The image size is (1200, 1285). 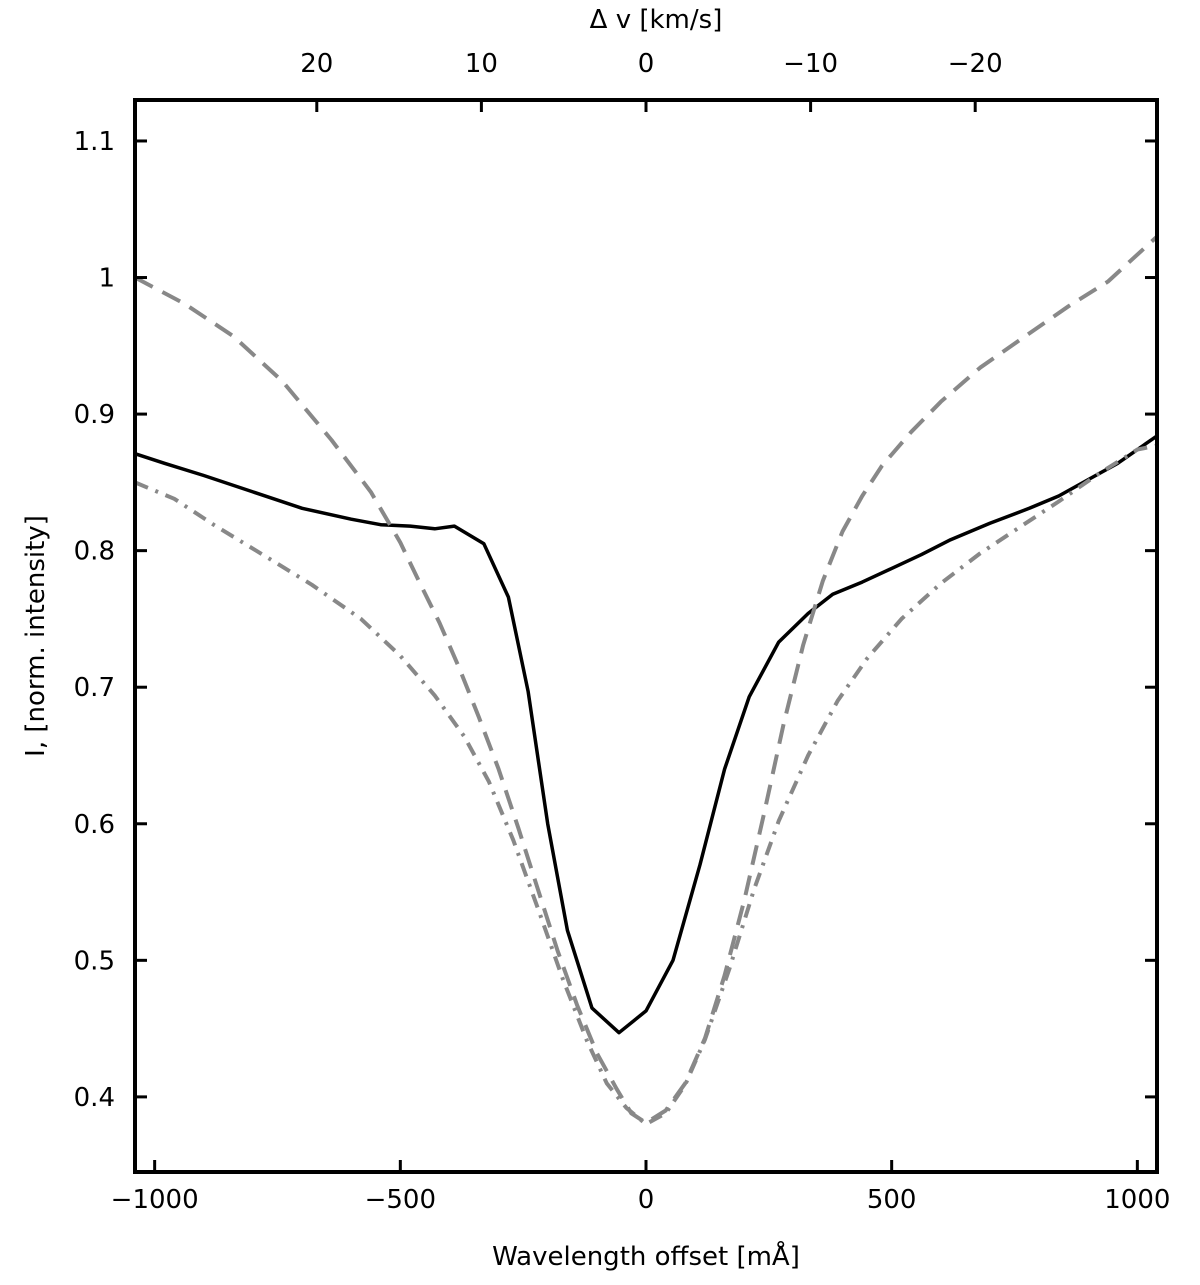 I want to click on y-tick-label: 0.7, so click(x=94, y=688).